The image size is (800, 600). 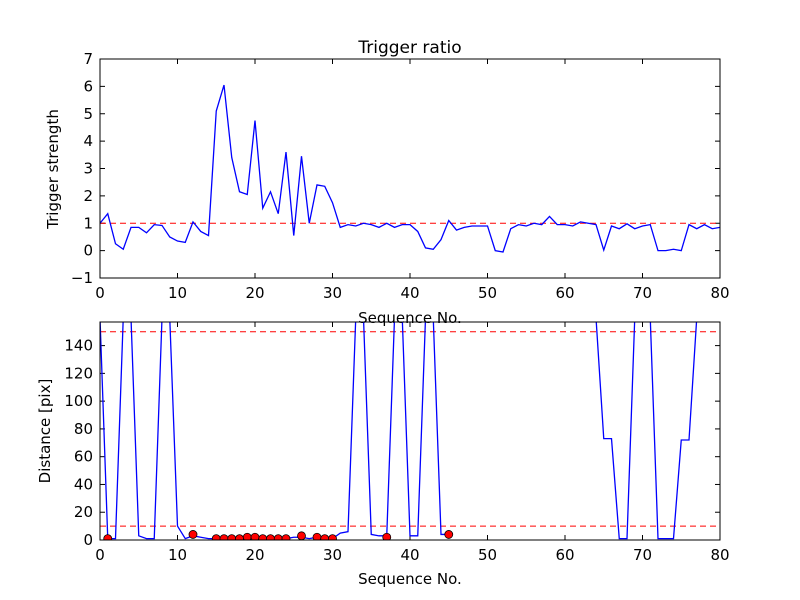 What do you see at coordinates (88, 59) in the screenshot?
I see `y-tick-label: 7` at bounding box center [88, 59].